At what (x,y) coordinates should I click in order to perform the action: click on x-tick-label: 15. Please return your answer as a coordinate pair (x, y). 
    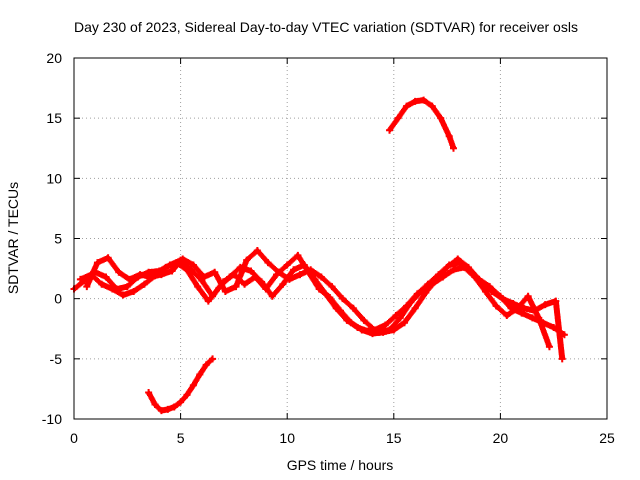
    Looking at the image, I should click on (394, 438).